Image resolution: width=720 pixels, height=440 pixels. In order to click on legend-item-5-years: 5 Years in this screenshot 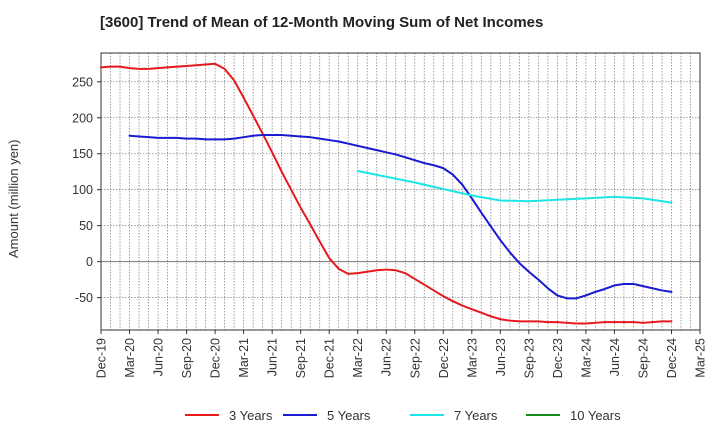, I will do `click(326, 415)`.